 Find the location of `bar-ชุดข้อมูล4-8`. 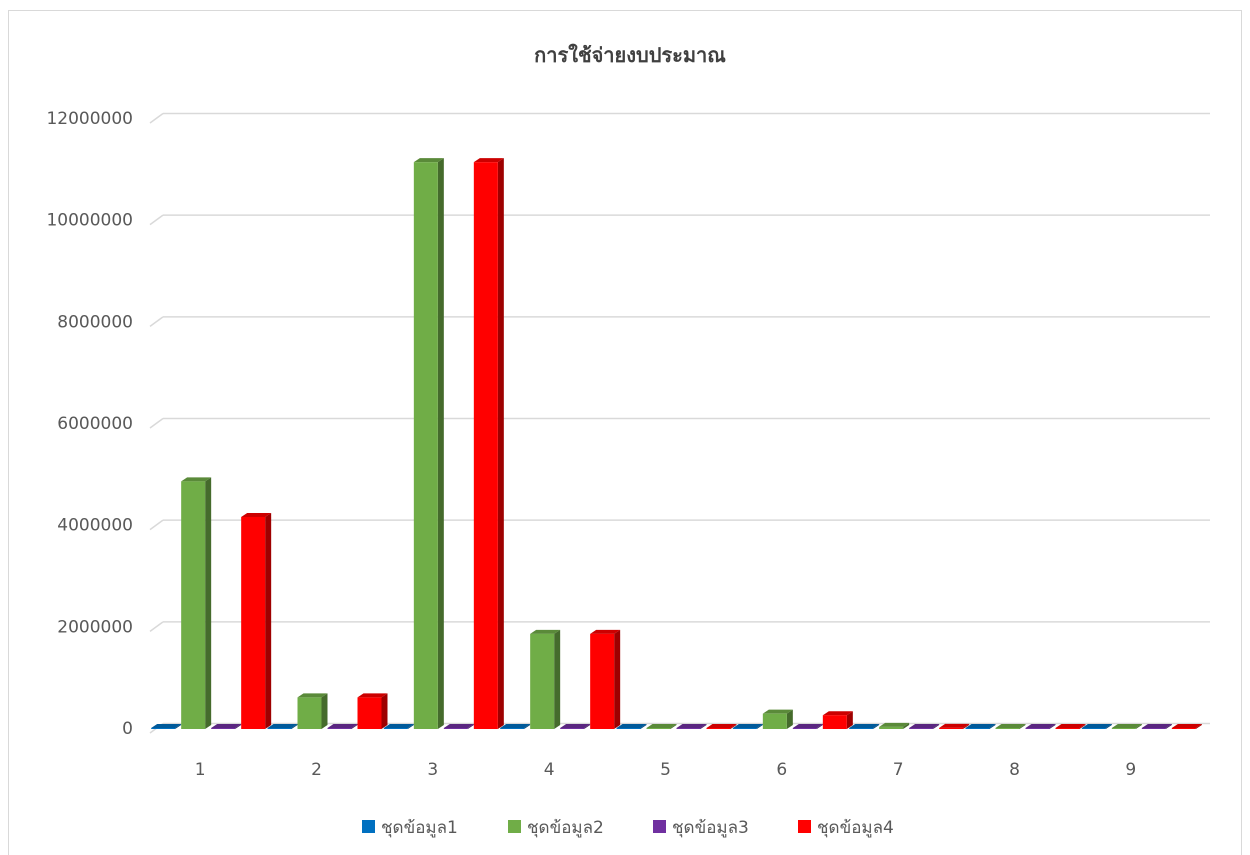

bar-ชุดข้อมูล4-8 is located at coordinates (1070, 726).